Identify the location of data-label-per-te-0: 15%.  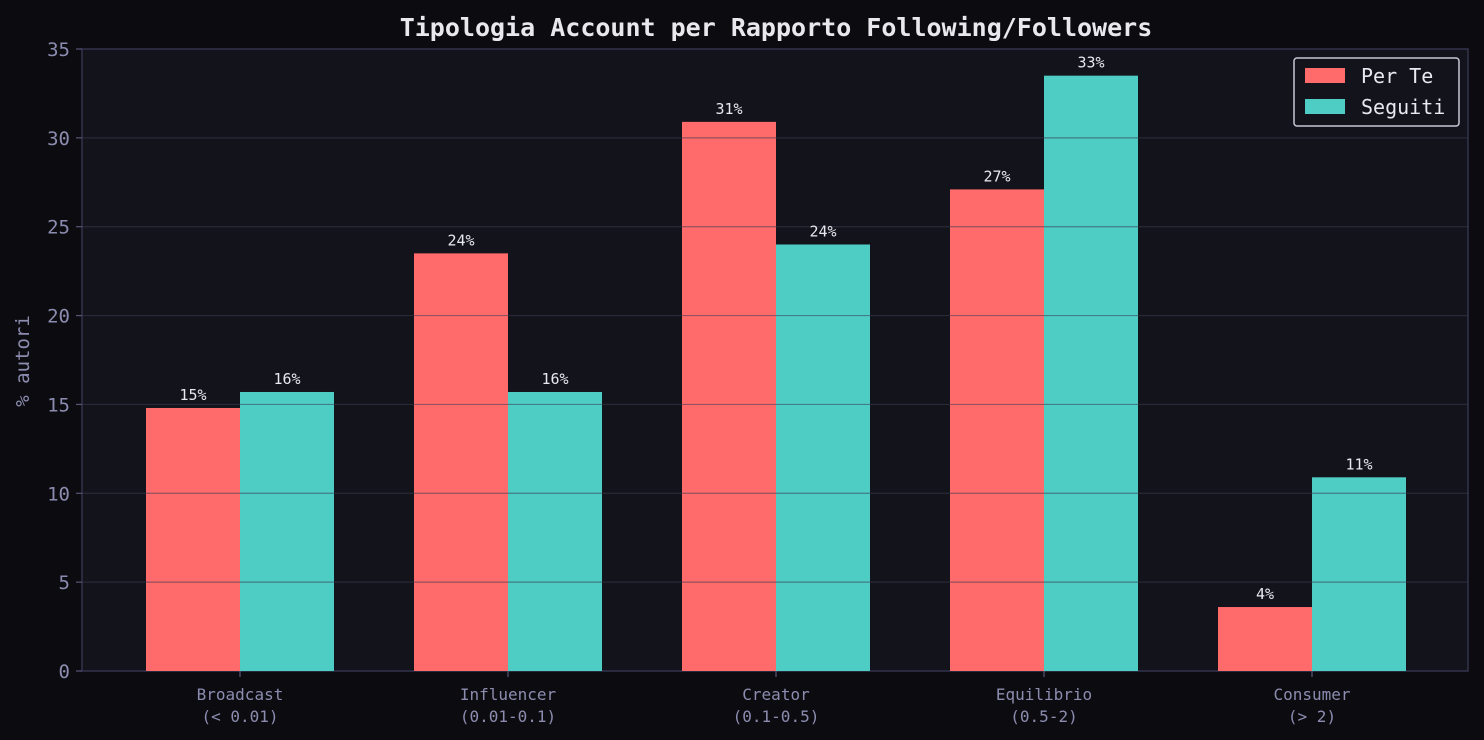
(192, 395).